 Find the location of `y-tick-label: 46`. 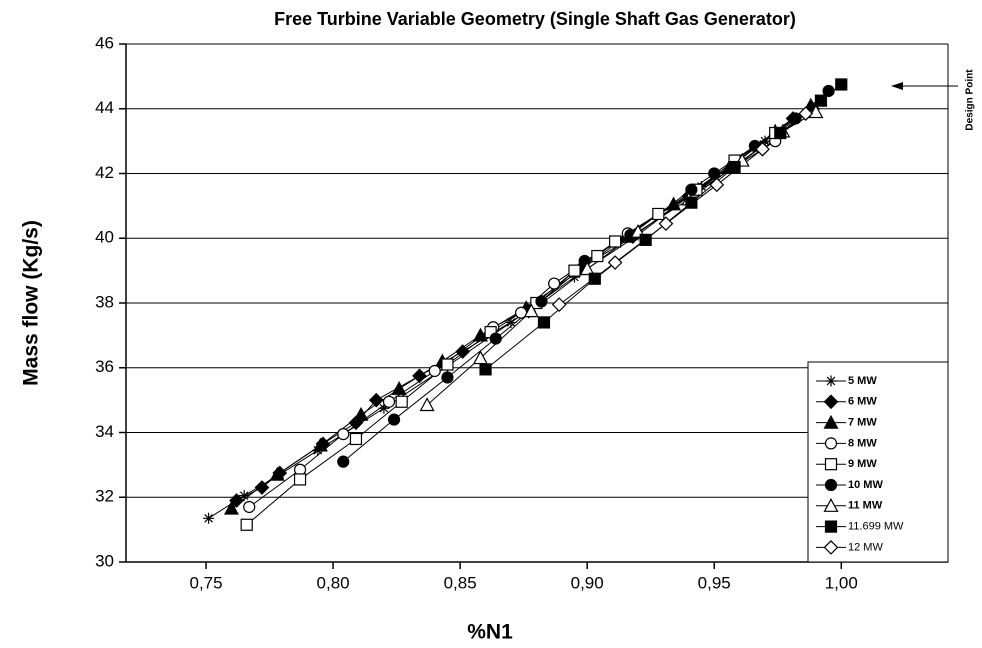

y-tick-label: 46 is located at coordinates (104, 42).